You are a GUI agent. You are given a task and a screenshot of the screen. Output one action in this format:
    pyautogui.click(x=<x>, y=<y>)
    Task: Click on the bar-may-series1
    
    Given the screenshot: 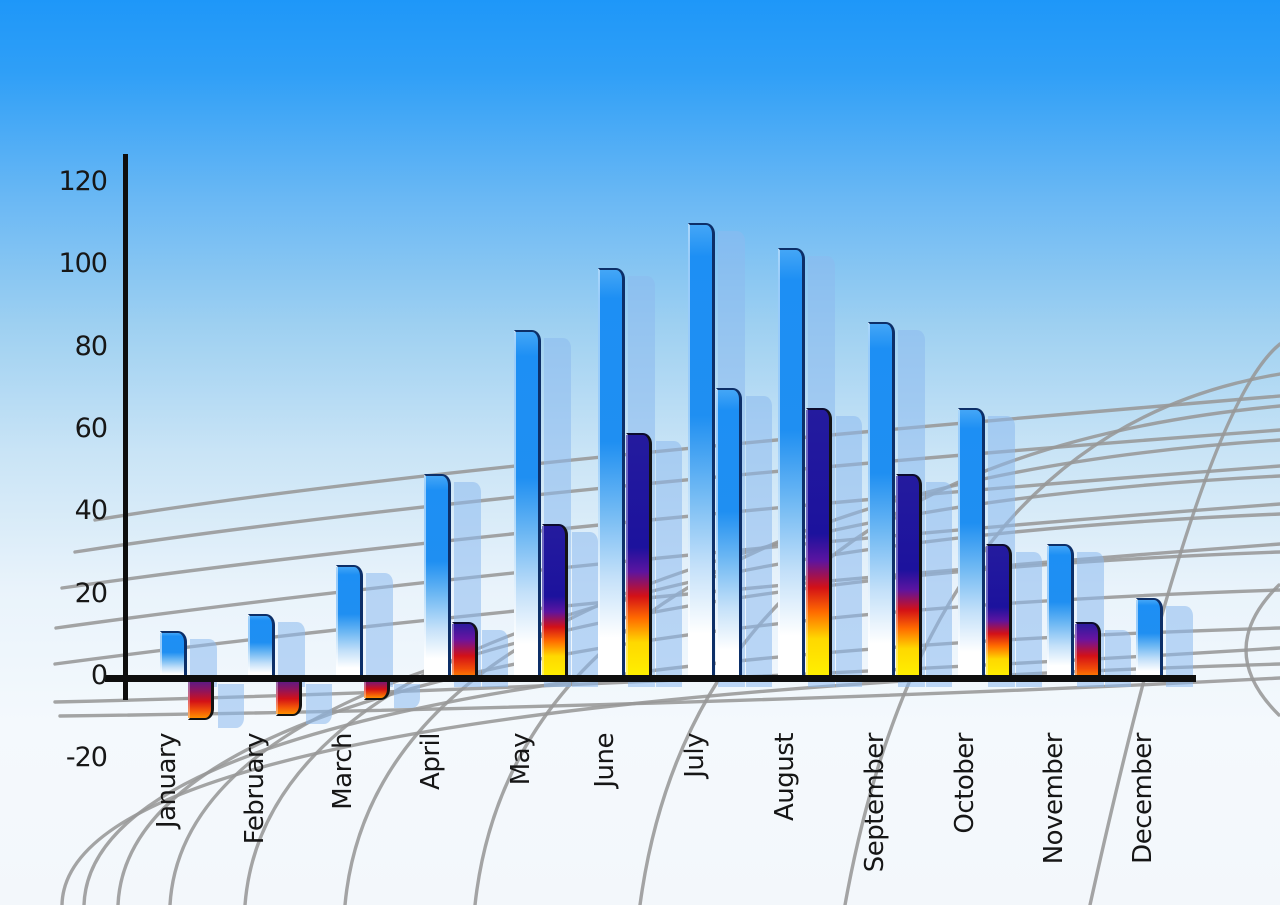 What is the action you would take?
    pyautogui.click(x=527, y=504)
    